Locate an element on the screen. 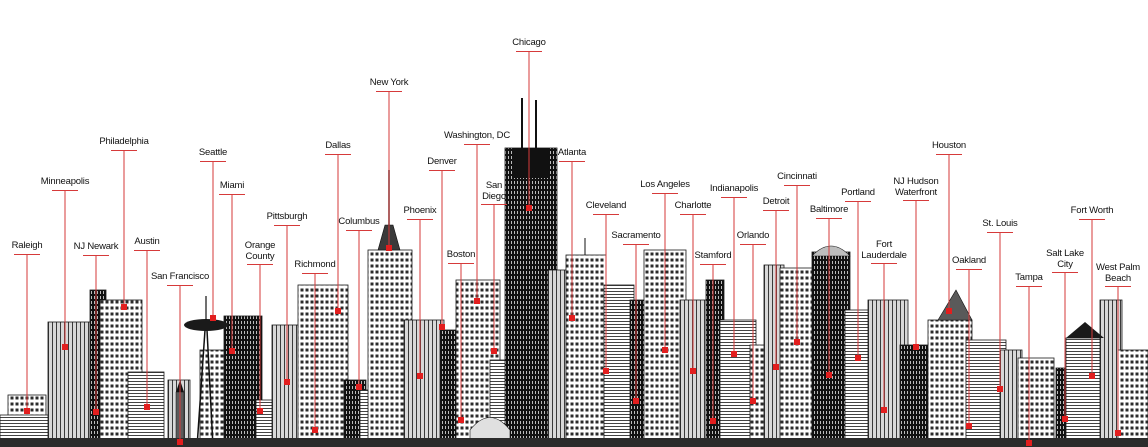  city-label-fort-worth: Fort Worth is located at coordinates (1092, 211).